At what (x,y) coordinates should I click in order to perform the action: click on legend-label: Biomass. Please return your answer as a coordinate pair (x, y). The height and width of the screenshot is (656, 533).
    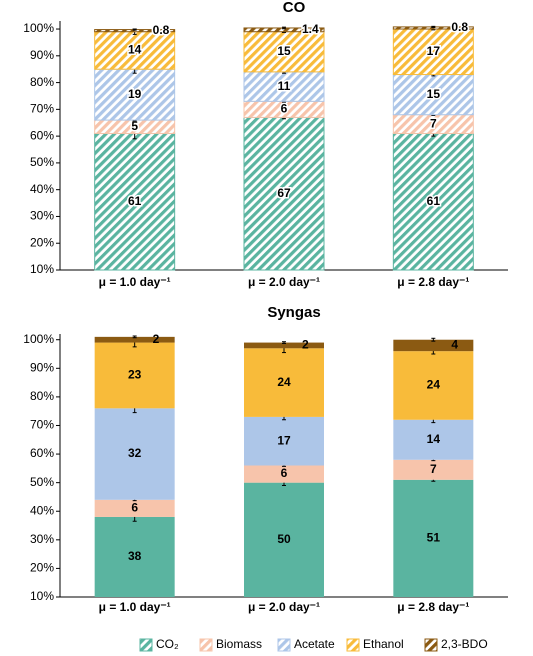
    Looking at the image, I should click on (239, 644).